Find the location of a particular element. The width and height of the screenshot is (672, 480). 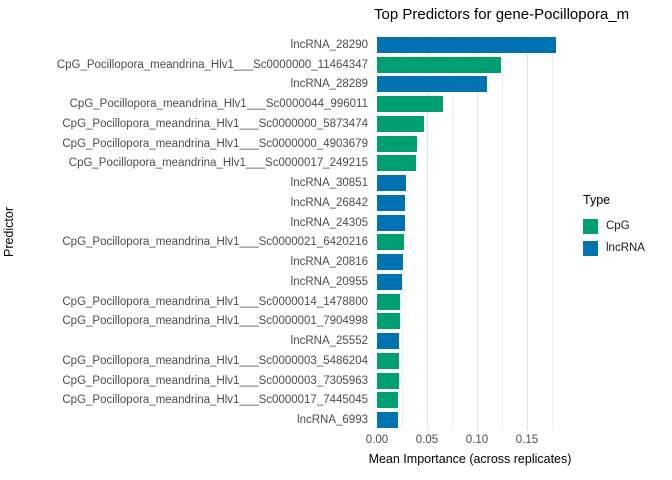

y-tick-label: lncRNA_28289 is located at coordinates (329, 84).